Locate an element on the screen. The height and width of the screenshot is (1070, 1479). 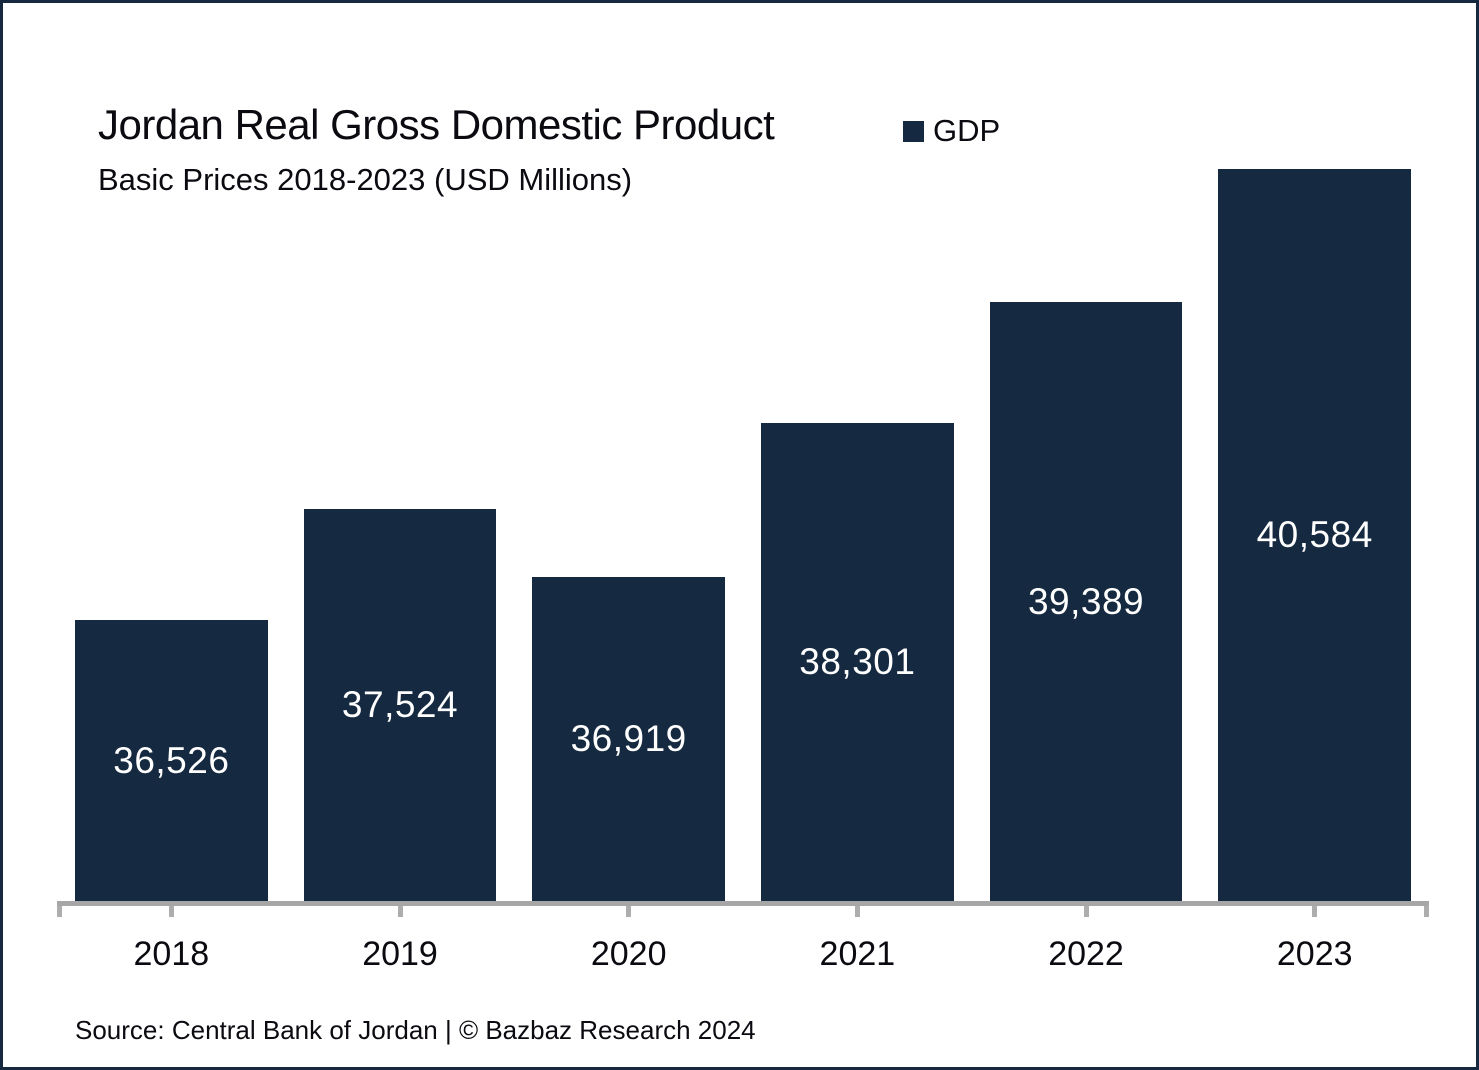
axis-end-tick-left is located at coordinates (59, 911).